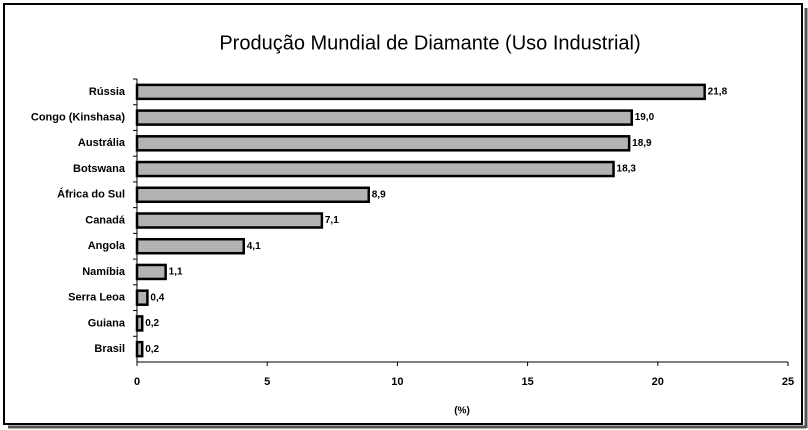 This screenshot has height=430, width=808. Describe the element at coordinates (91, 194) in the screenshot. I see `y-tick-label: África do Sul` at that location.